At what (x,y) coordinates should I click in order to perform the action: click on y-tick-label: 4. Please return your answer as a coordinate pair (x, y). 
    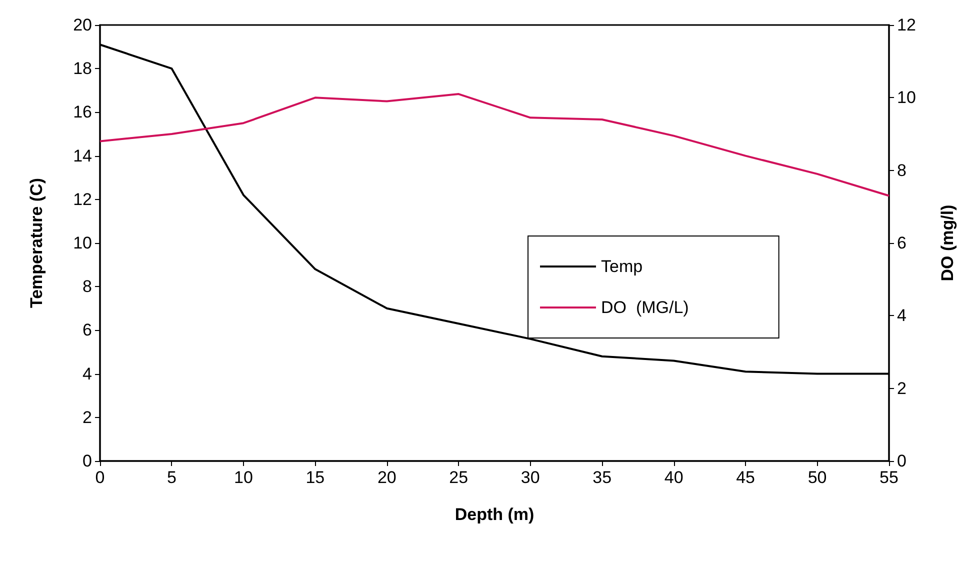
    Looking at the image, I should click on (87, 374).